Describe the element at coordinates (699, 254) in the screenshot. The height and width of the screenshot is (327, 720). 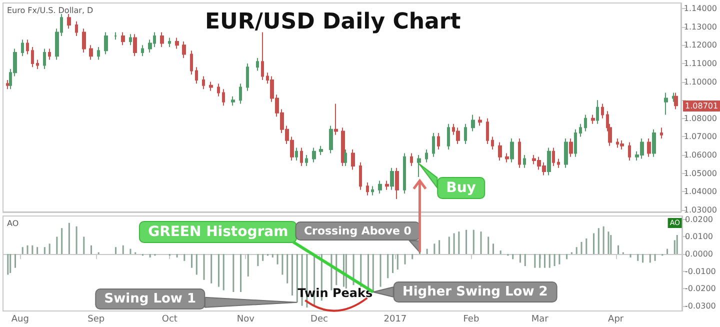
I see `y-tick-label: 0.0000` at that location.